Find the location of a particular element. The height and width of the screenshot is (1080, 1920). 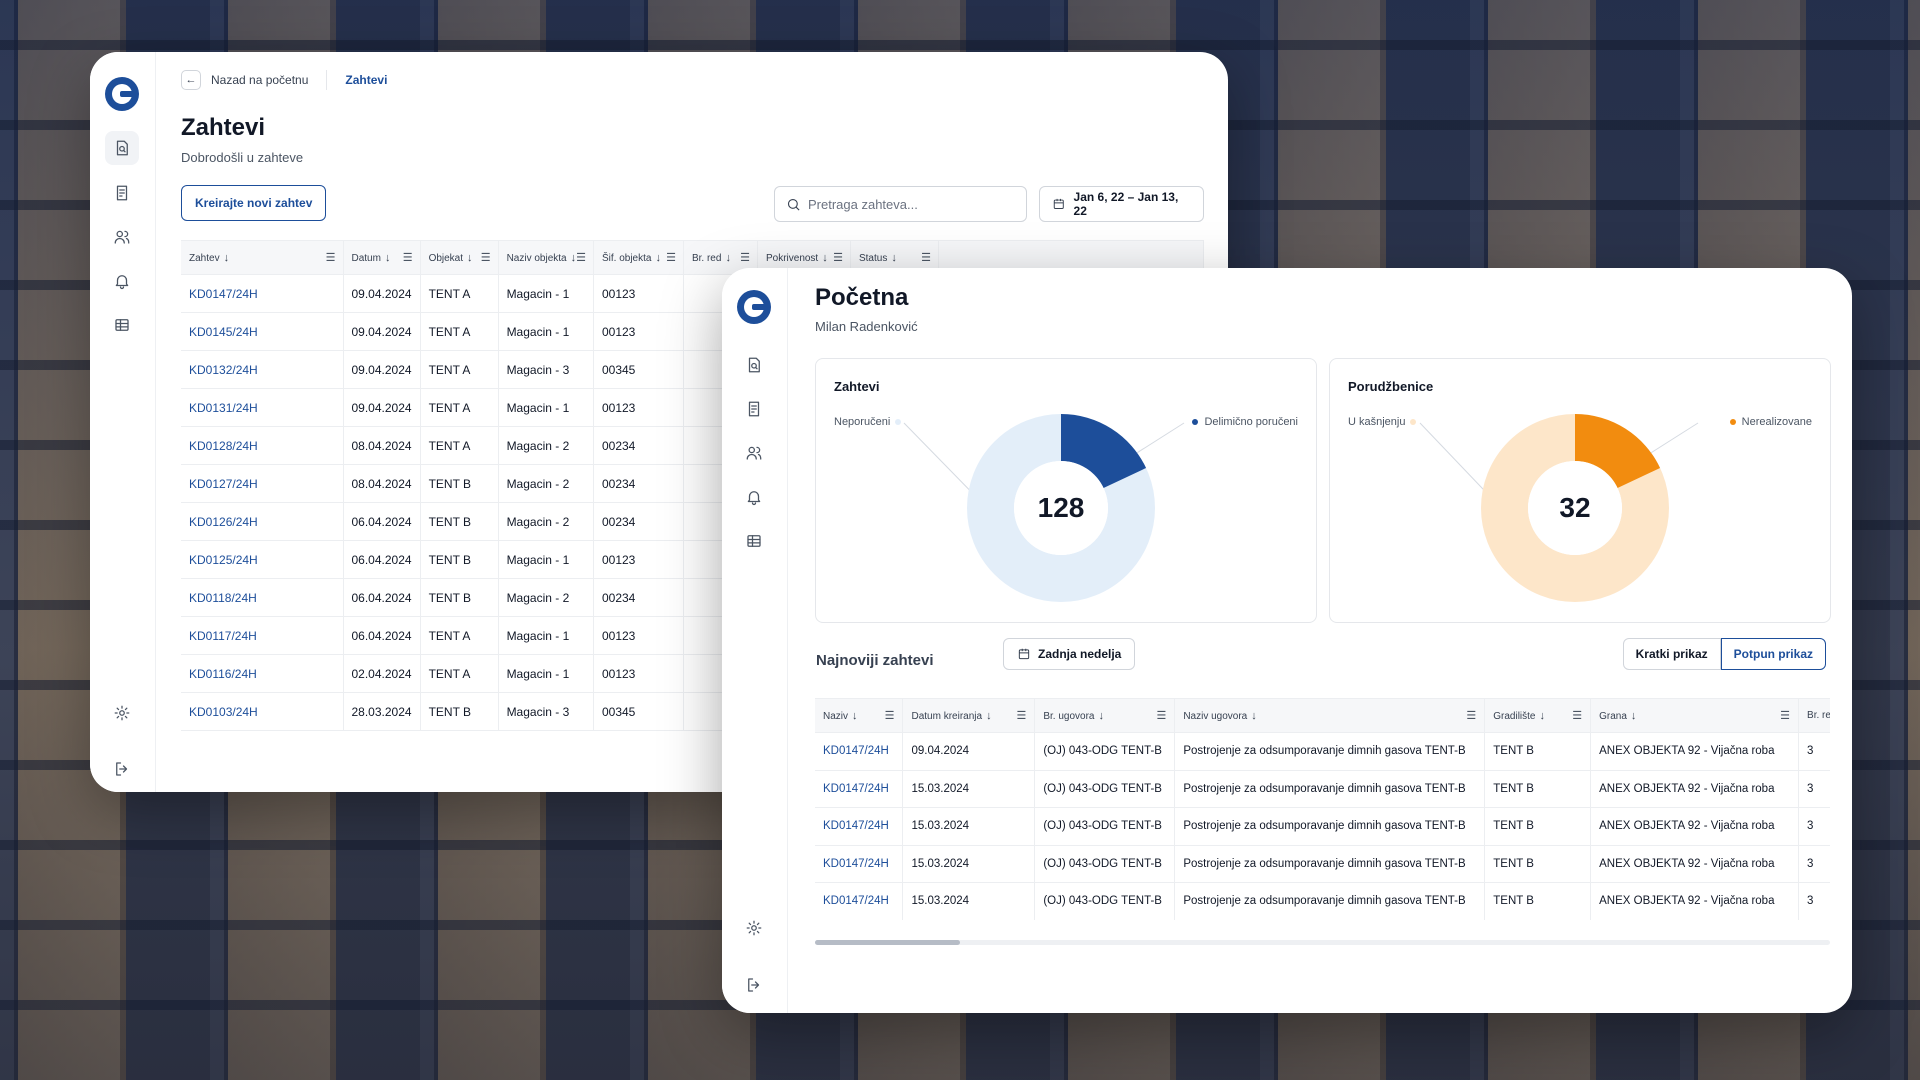

request-id-link: KD0116/24H is located at coordinates (262, 673).